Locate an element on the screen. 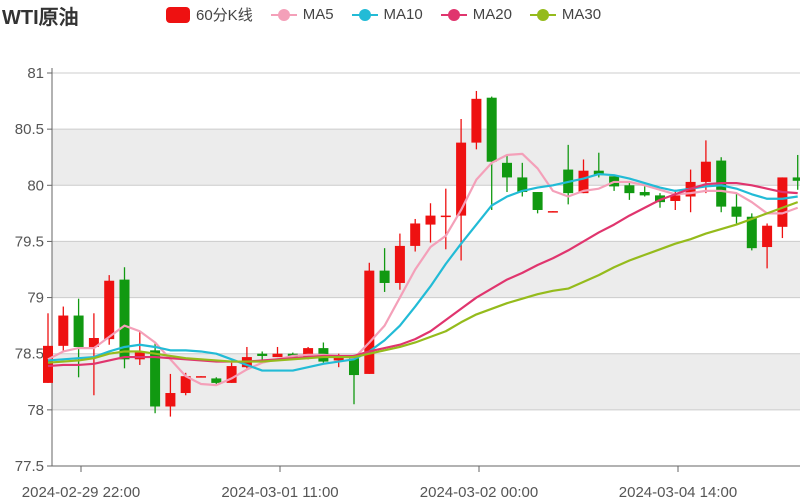  legend-item-ma10: MA10 is located at coordinates (387, 14).